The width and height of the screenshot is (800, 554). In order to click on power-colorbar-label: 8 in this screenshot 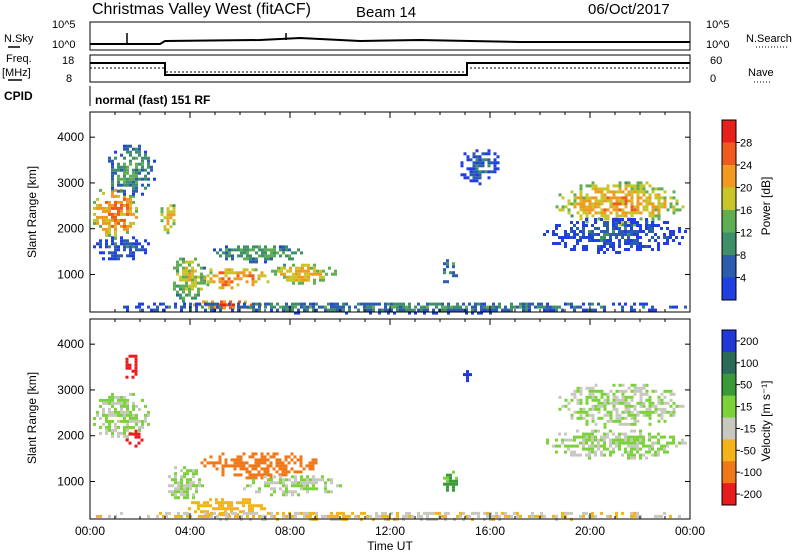, I will do `click(743, 256)`.